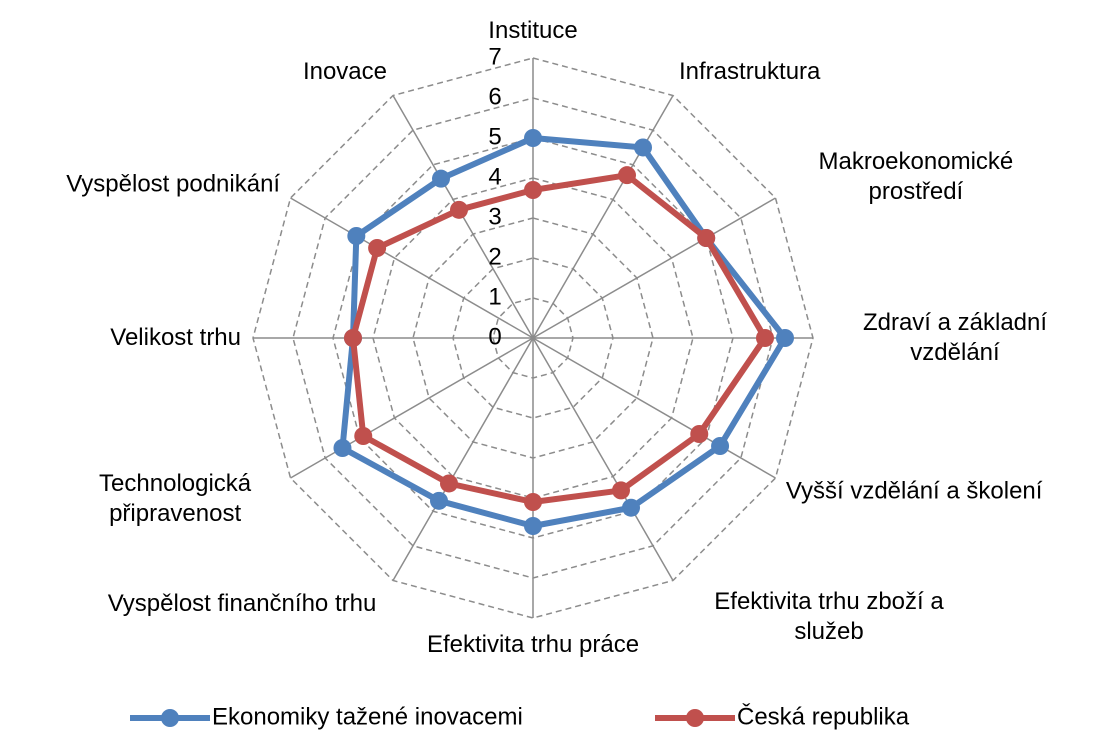  Describe the element at coordinates (533, 644) in the screenshot. I see `category-label: Efektivita trhu práce` at that location.